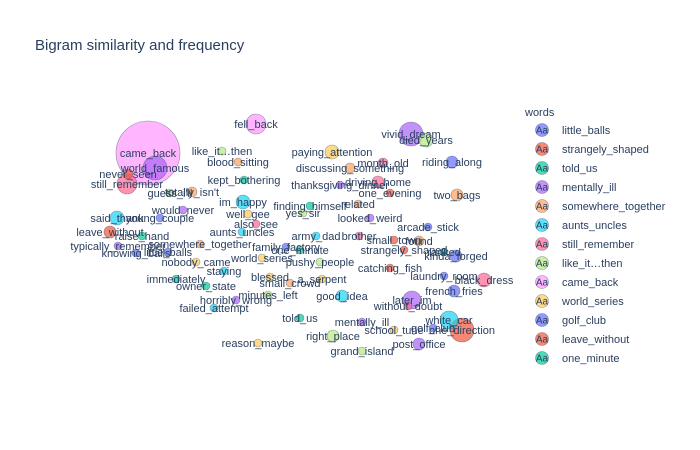  I want to click on legend-item: Aa mentally_ill, so click(576, 187).